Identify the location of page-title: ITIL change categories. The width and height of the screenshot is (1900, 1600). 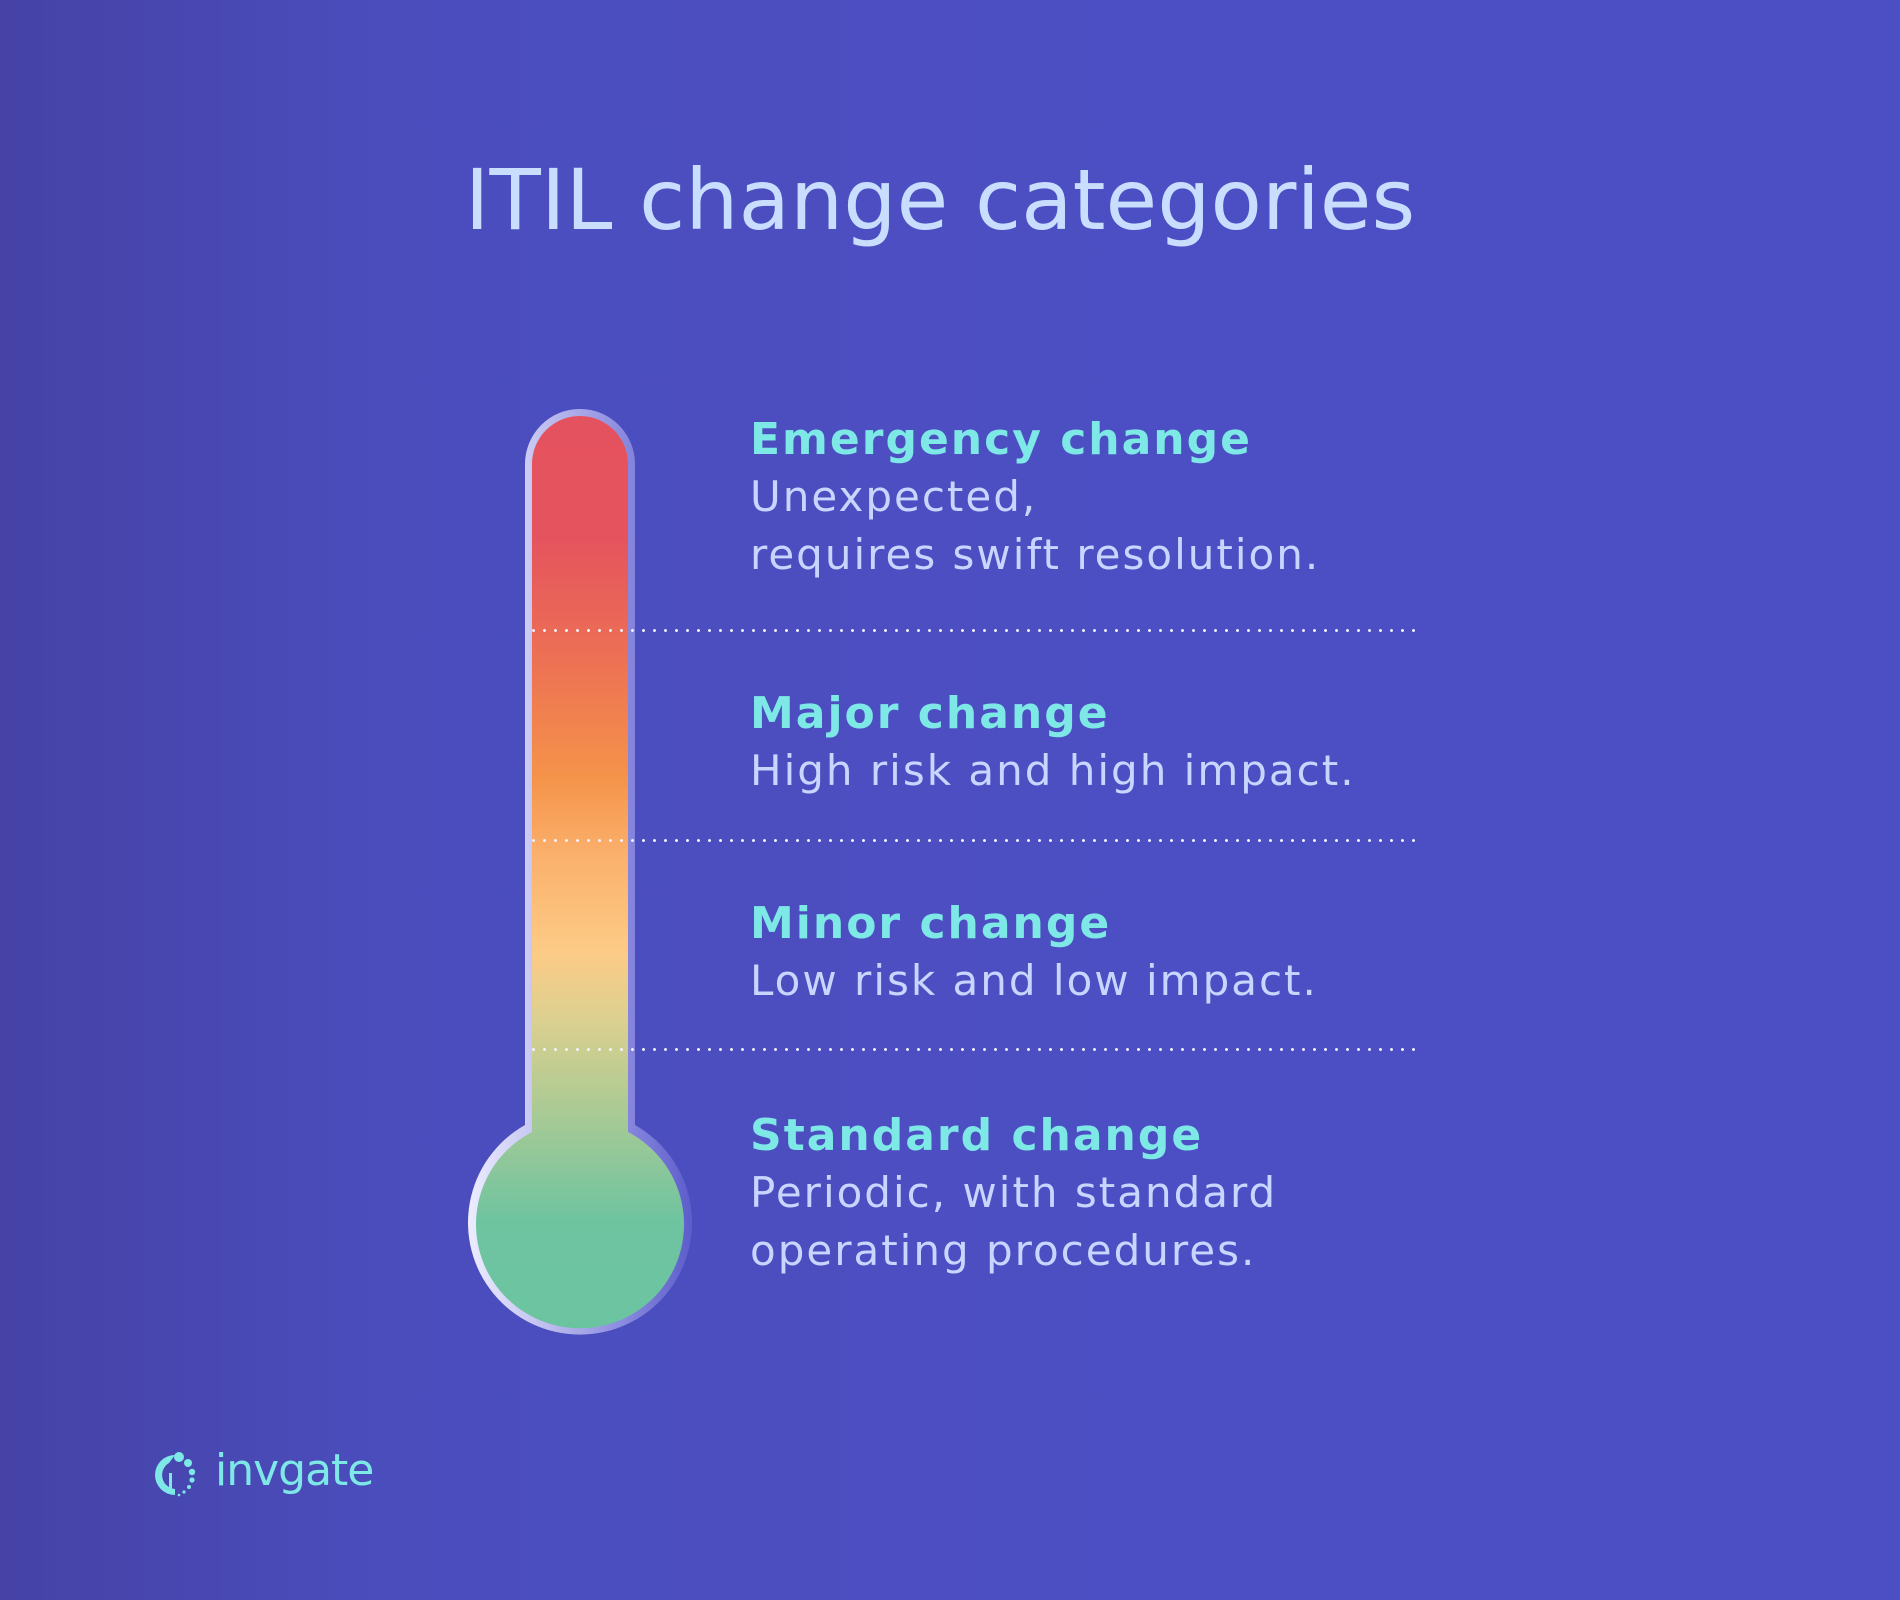
(940, 200).